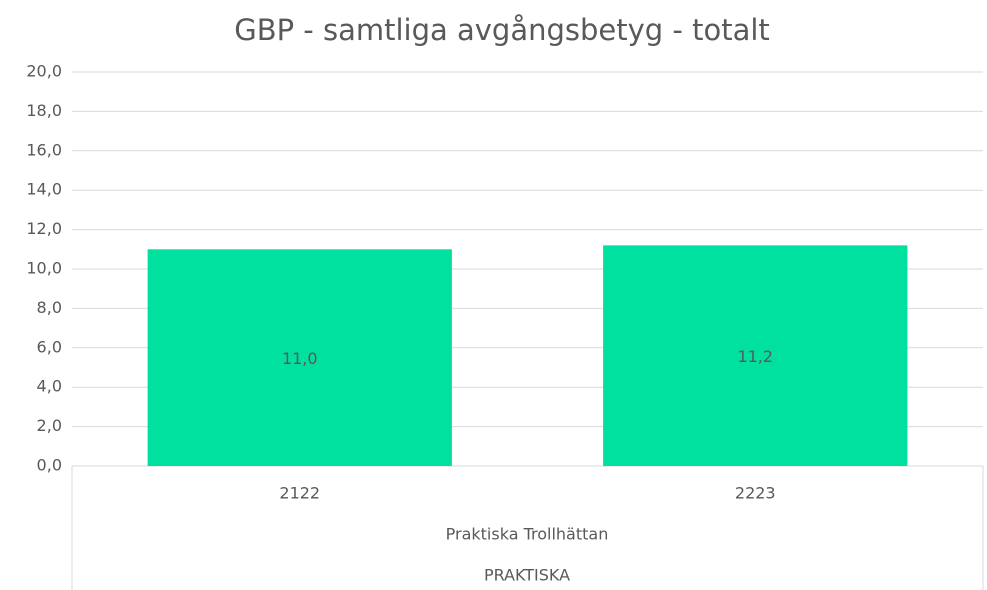 The width and height of the screenshot is (987, 590). What do you see at coordinates (755, 493) in the screenshot?
I see `x-tick-label: 2223` at bounding box center [755, 493].